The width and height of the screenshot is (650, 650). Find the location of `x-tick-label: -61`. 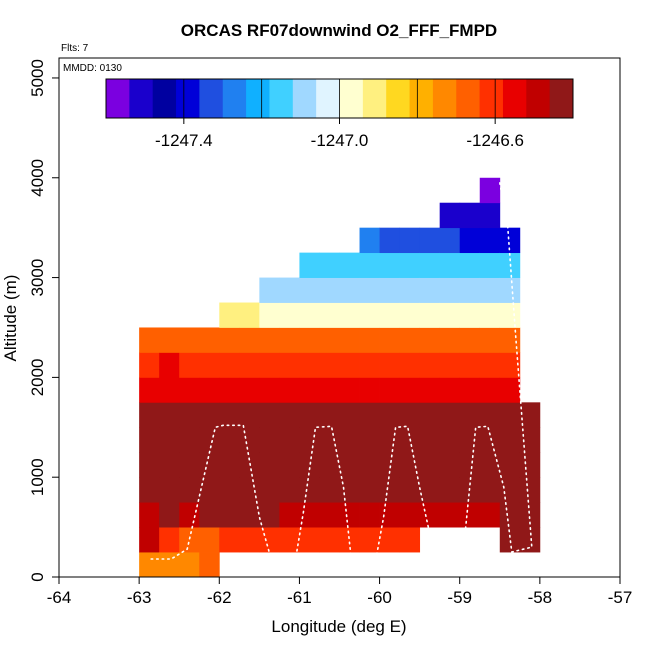

x-tick-label: -61 is located at coordinates (299, 597).